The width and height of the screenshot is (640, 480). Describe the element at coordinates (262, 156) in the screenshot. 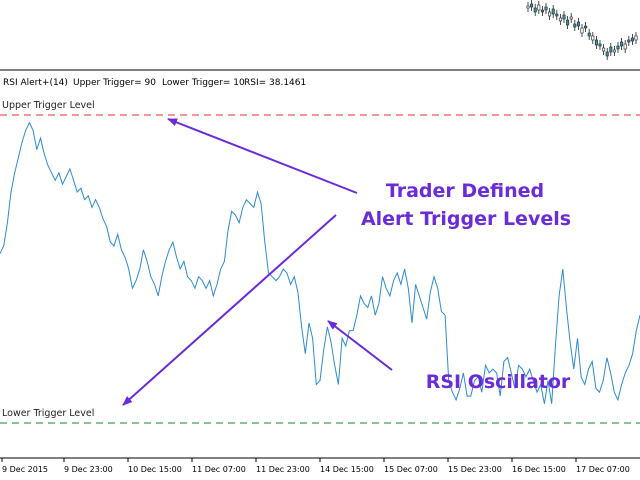

I see `arrow-to-upper-level` at that location.